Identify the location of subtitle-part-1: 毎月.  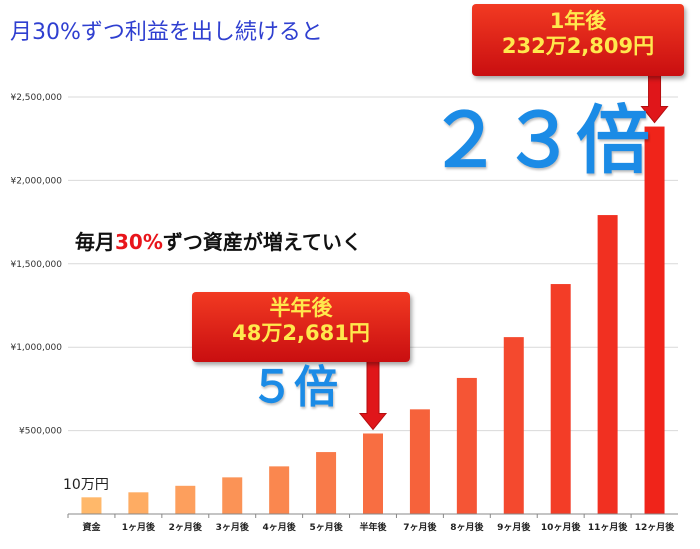
(95, 242).